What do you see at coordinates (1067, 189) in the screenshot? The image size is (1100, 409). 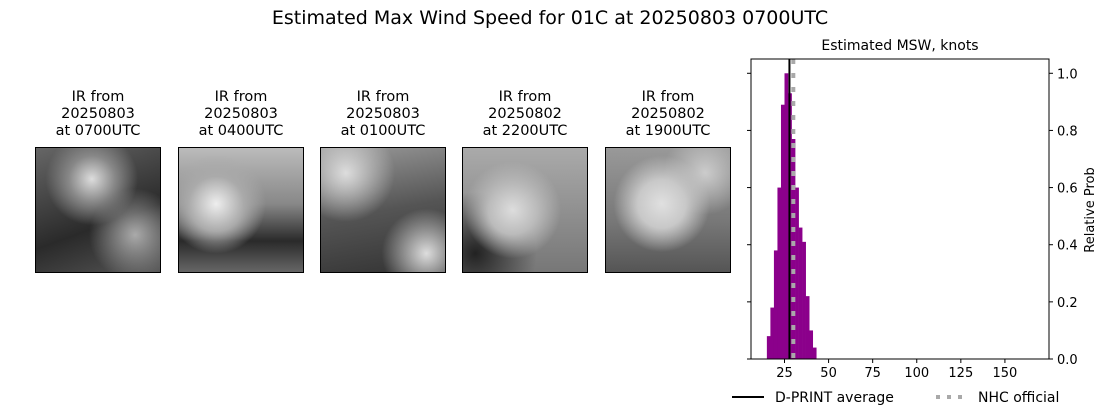 I see `y-tick-label: 0.6` at bounding box center [1067, 189].